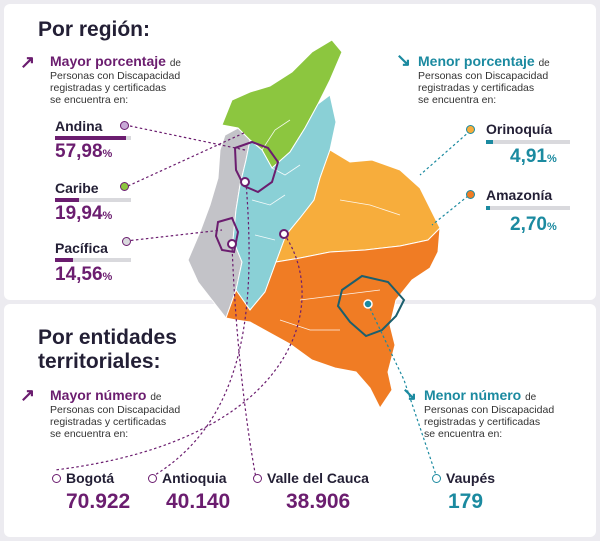 This screenshot has height=541, width=600. I want to click on caribe-bar, so click(93, 200).